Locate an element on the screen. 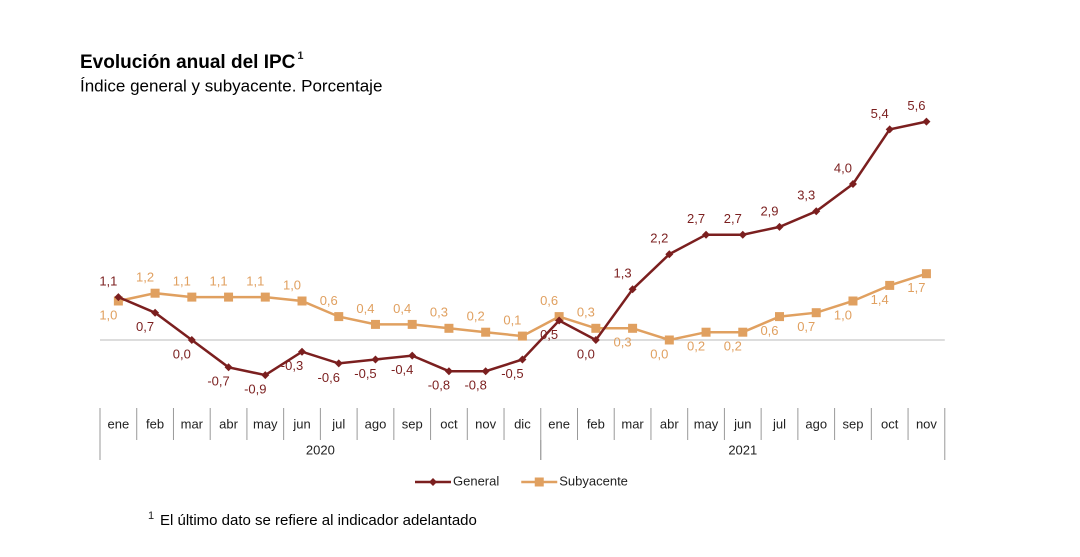  data-label: 1,7 is located at coordinates (916, 287).